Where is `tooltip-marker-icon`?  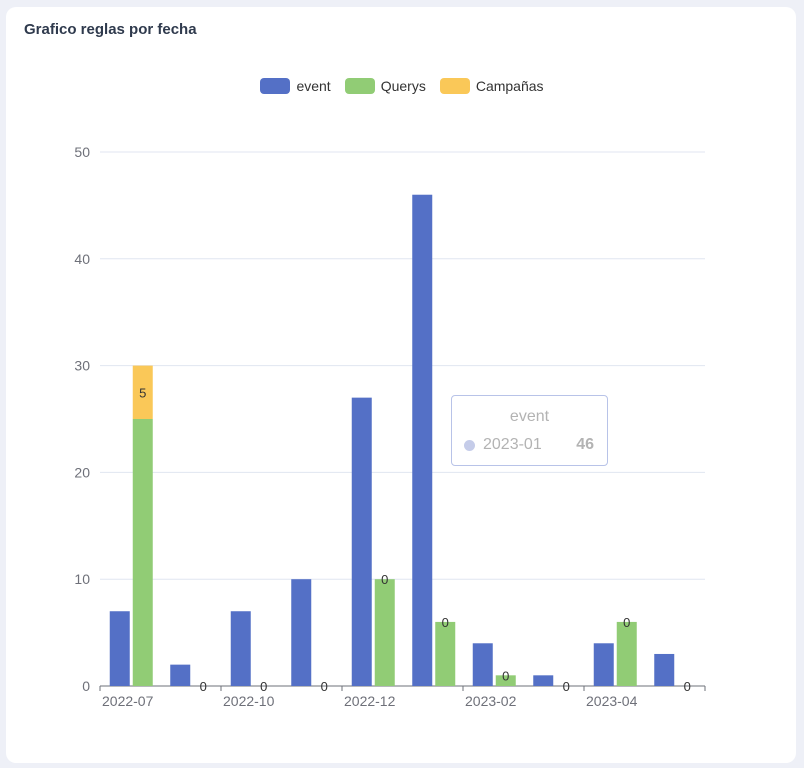
tooltip-marker-icon is located at coordinates (469, 445).